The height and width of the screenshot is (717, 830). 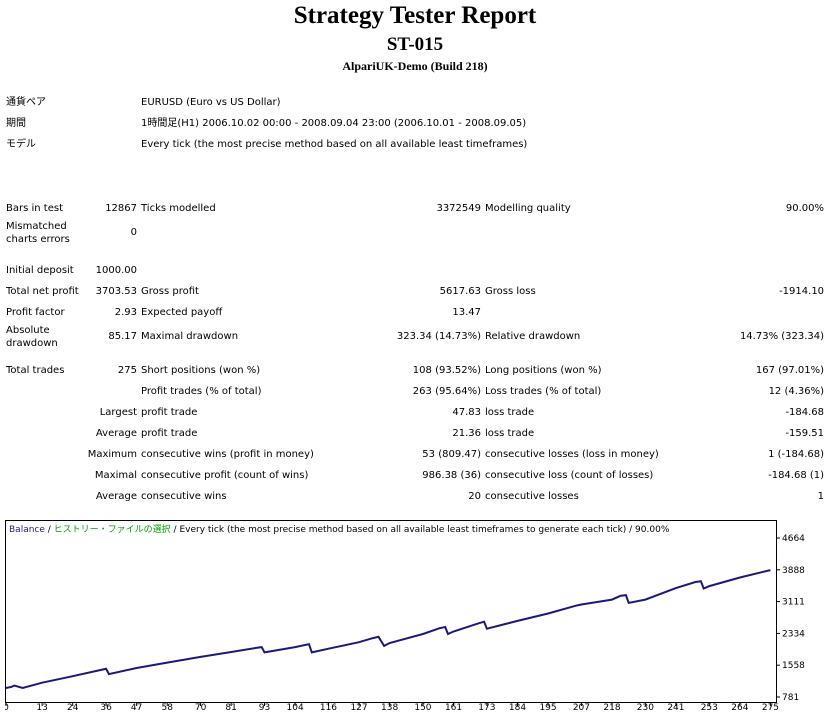 I want to click on largest-profit-label: profit trade, so click(x=169, y=412).